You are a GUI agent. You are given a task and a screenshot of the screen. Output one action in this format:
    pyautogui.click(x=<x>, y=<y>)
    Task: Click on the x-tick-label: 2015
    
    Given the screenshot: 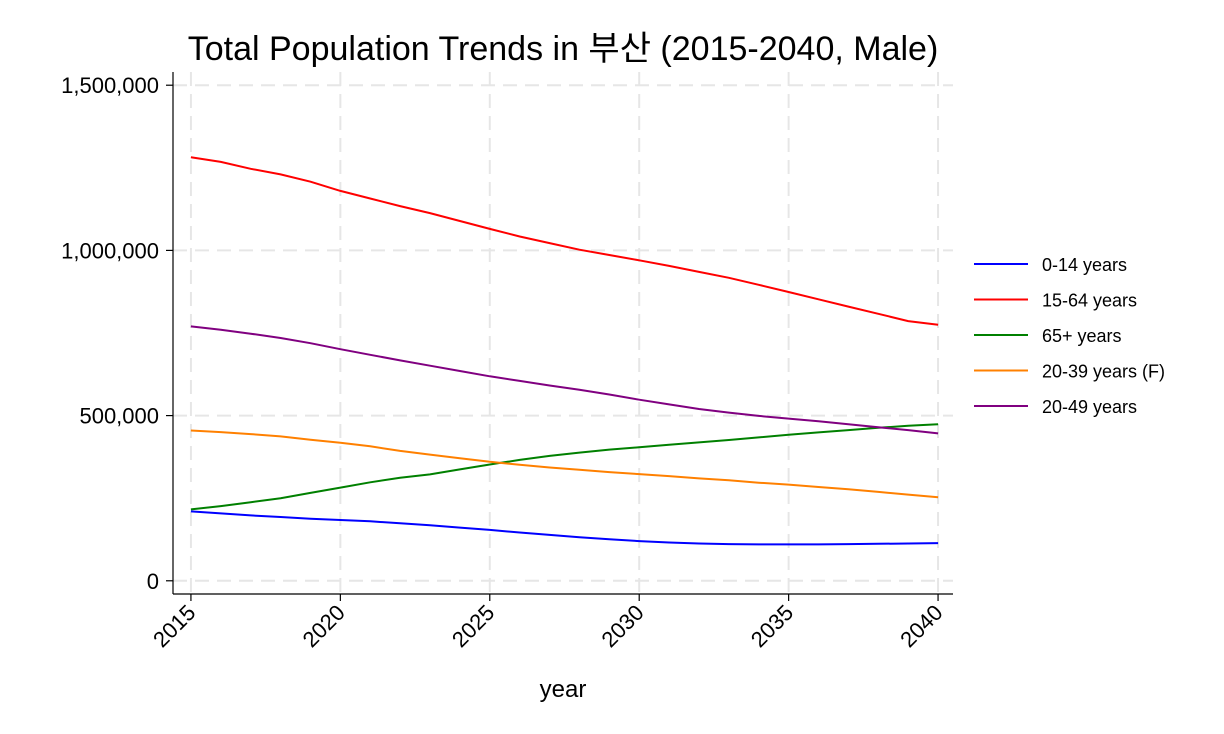 What is the action you would take?
    pyautogui.click(x=174, y=626)
    